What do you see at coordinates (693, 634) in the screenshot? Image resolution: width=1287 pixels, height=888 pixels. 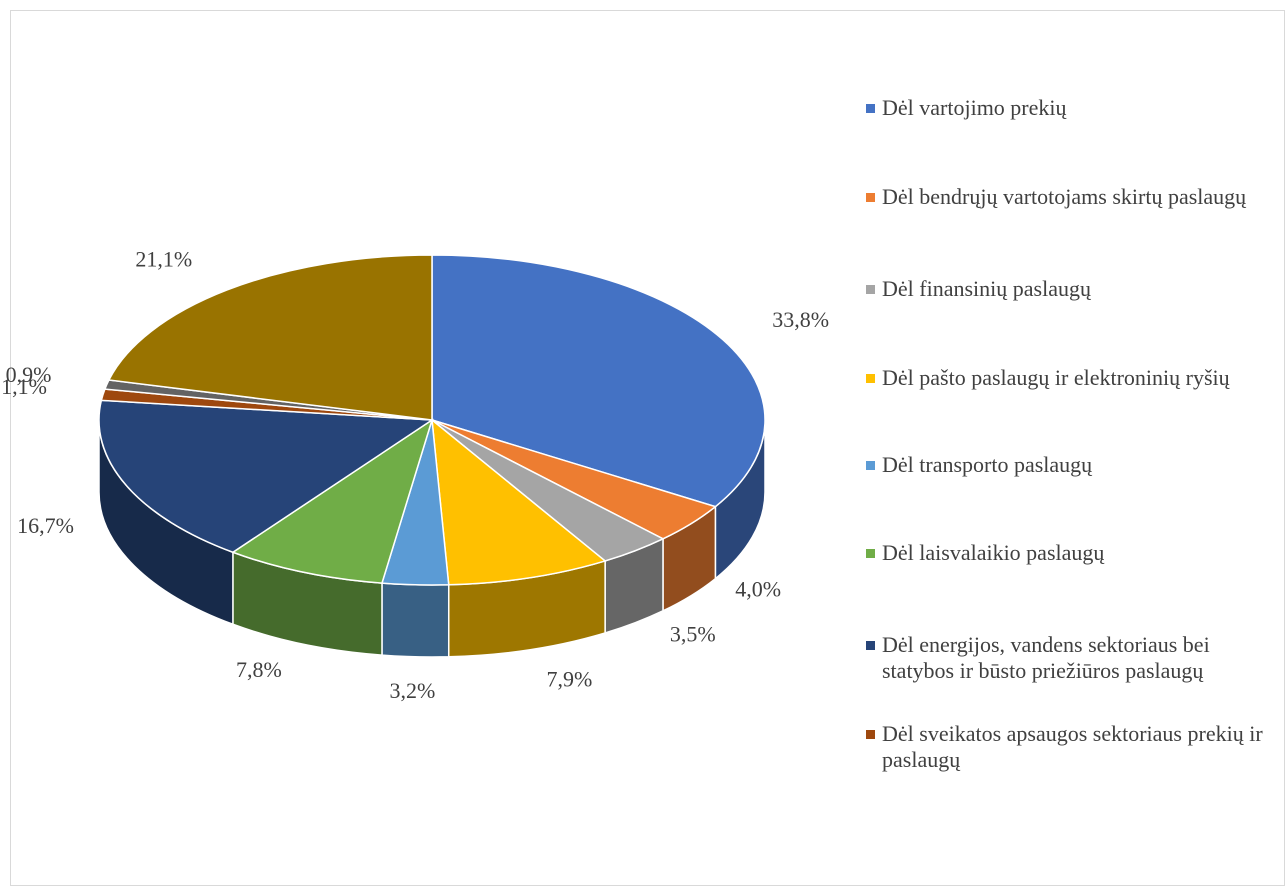 I see `data-label: 3,5%` at bounding box center [693, 634].